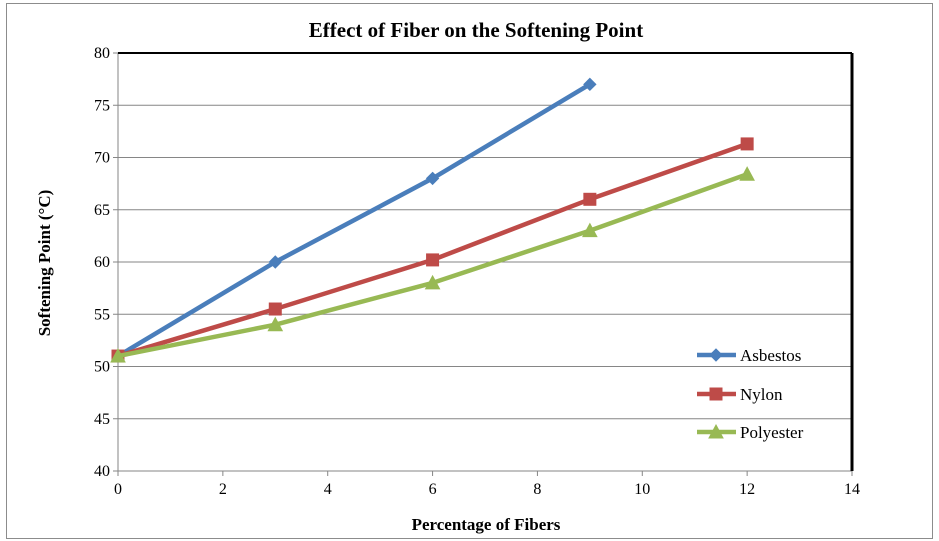 This screenshot has width=939, height=541. I want to click on x-axis-title: Percentage of Fibers, so click(486, 524).